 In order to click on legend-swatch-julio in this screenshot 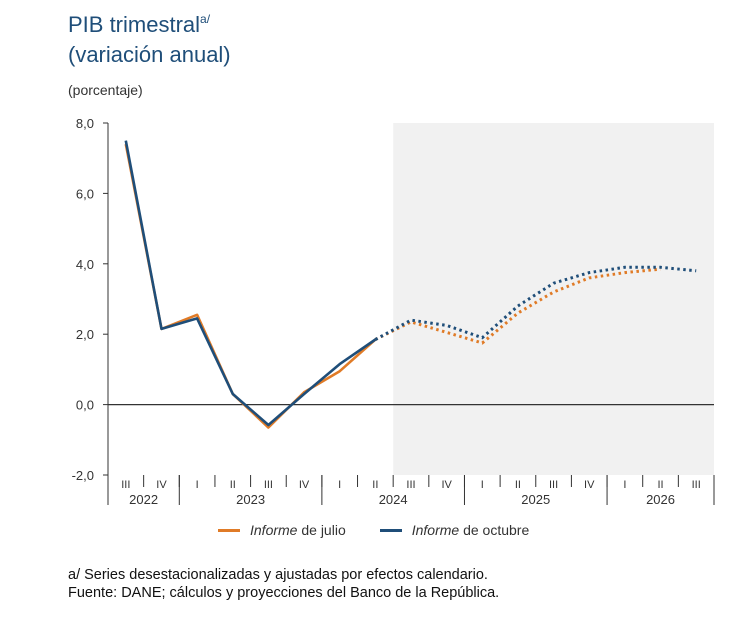, I will do `click(229, 530)`.